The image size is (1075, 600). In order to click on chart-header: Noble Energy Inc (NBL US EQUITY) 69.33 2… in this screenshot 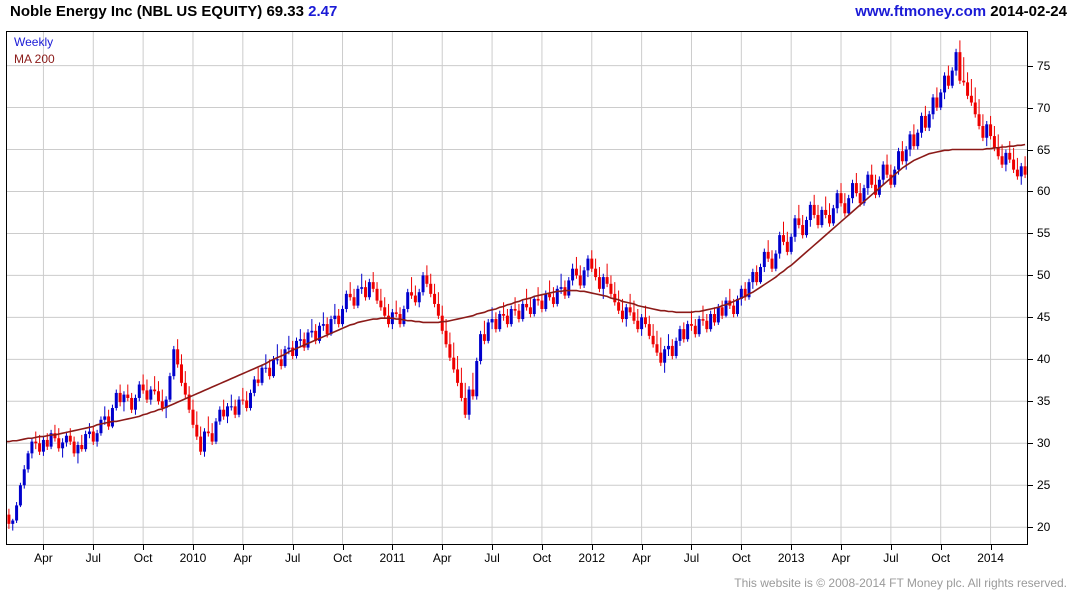, I will do `click(537, 13)`.